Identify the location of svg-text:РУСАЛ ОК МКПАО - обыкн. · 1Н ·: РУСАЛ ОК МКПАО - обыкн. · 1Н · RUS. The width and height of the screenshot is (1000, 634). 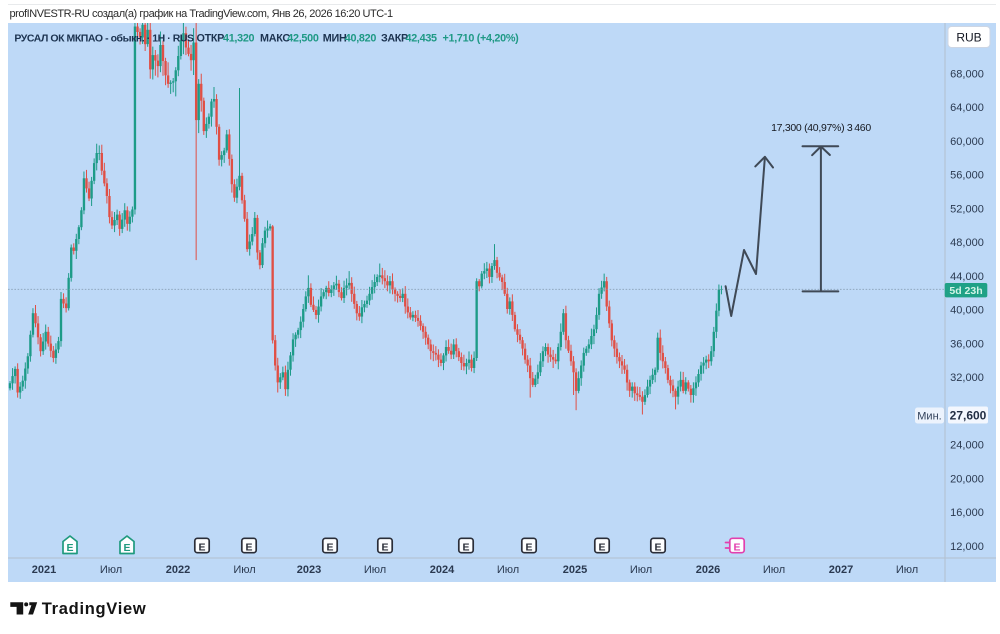
(104, 39).